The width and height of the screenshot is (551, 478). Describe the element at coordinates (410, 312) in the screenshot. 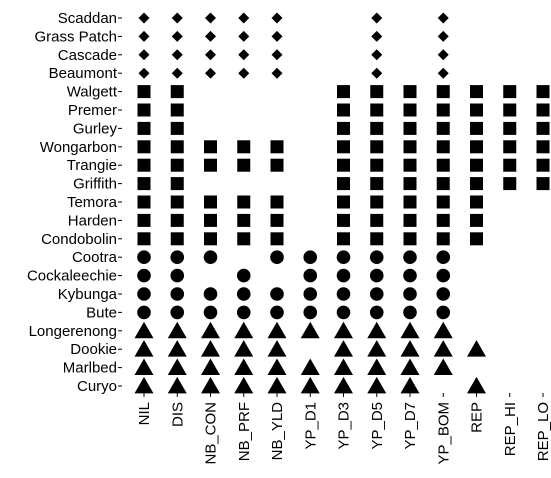

I see `marker-bute-yp-d7` at that location.